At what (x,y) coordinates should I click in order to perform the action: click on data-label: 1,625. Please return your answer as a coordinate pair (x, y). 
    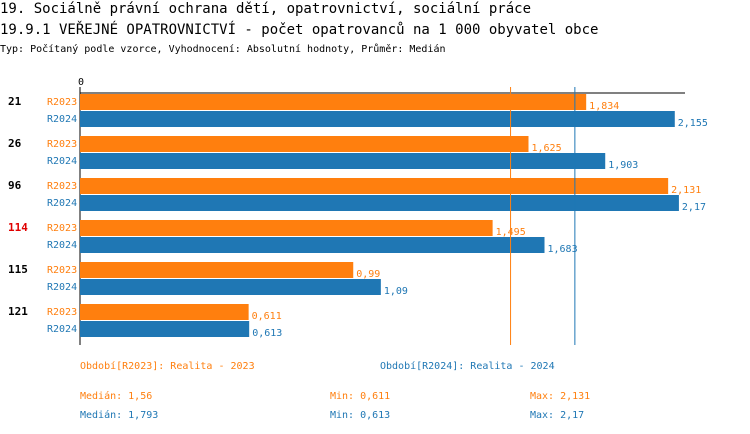
    Looking at the image, I should click on (547, 148).